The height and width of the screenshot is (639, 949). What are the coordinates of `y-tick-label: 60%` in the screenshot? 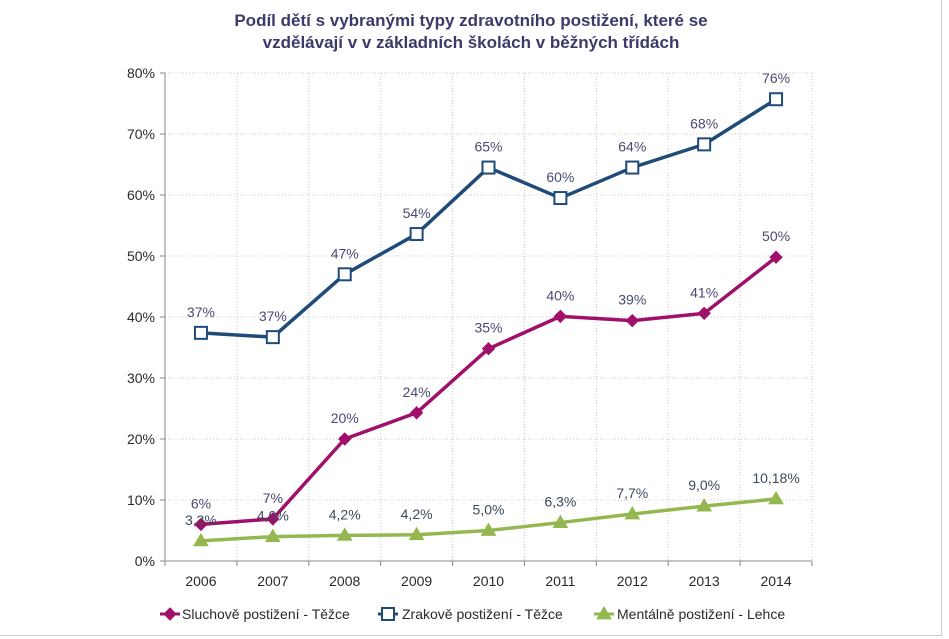 It's located at (141, 195).